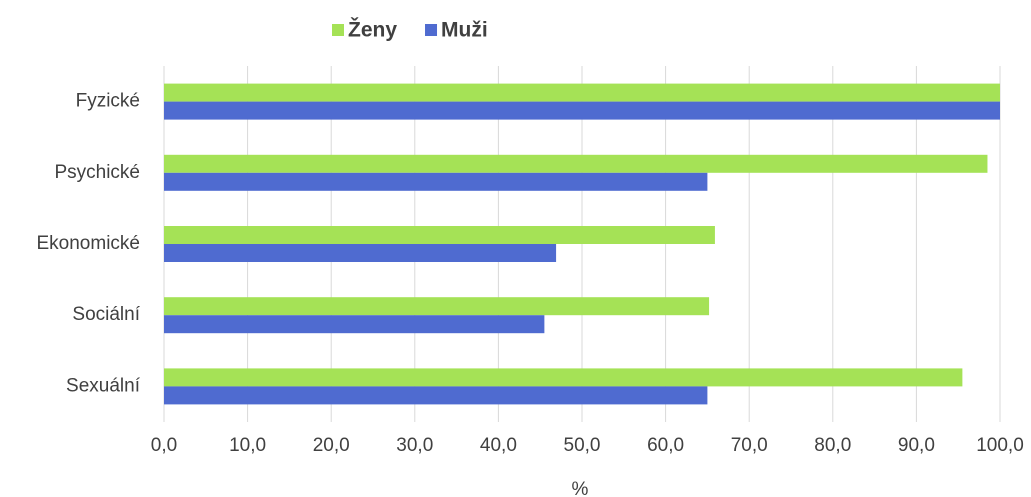 This screenshot has width=1031, height=497. What do you see at coordinates (916, 445) in the screenshot?
I see `x-tick-label: 90,0` at bounding box center [916, 445].